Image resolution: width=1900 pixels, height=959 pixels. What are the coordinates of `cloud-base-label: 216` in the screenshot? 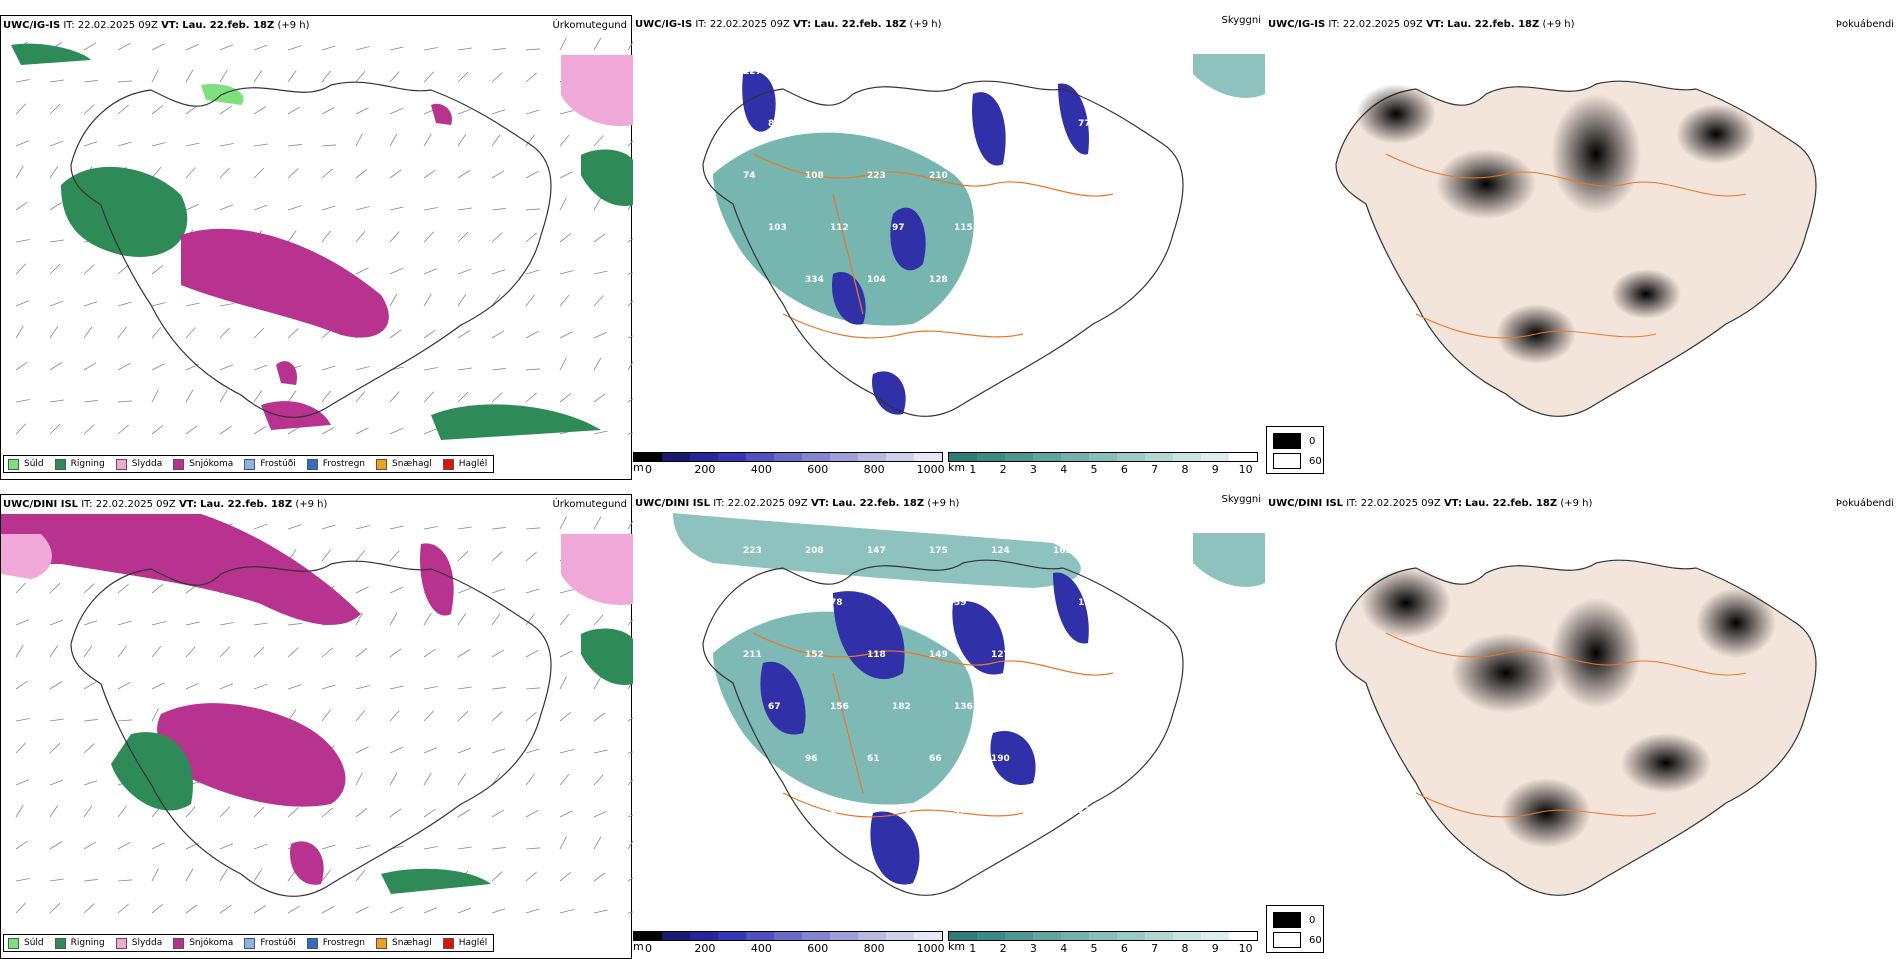 It's located at (839, 811).